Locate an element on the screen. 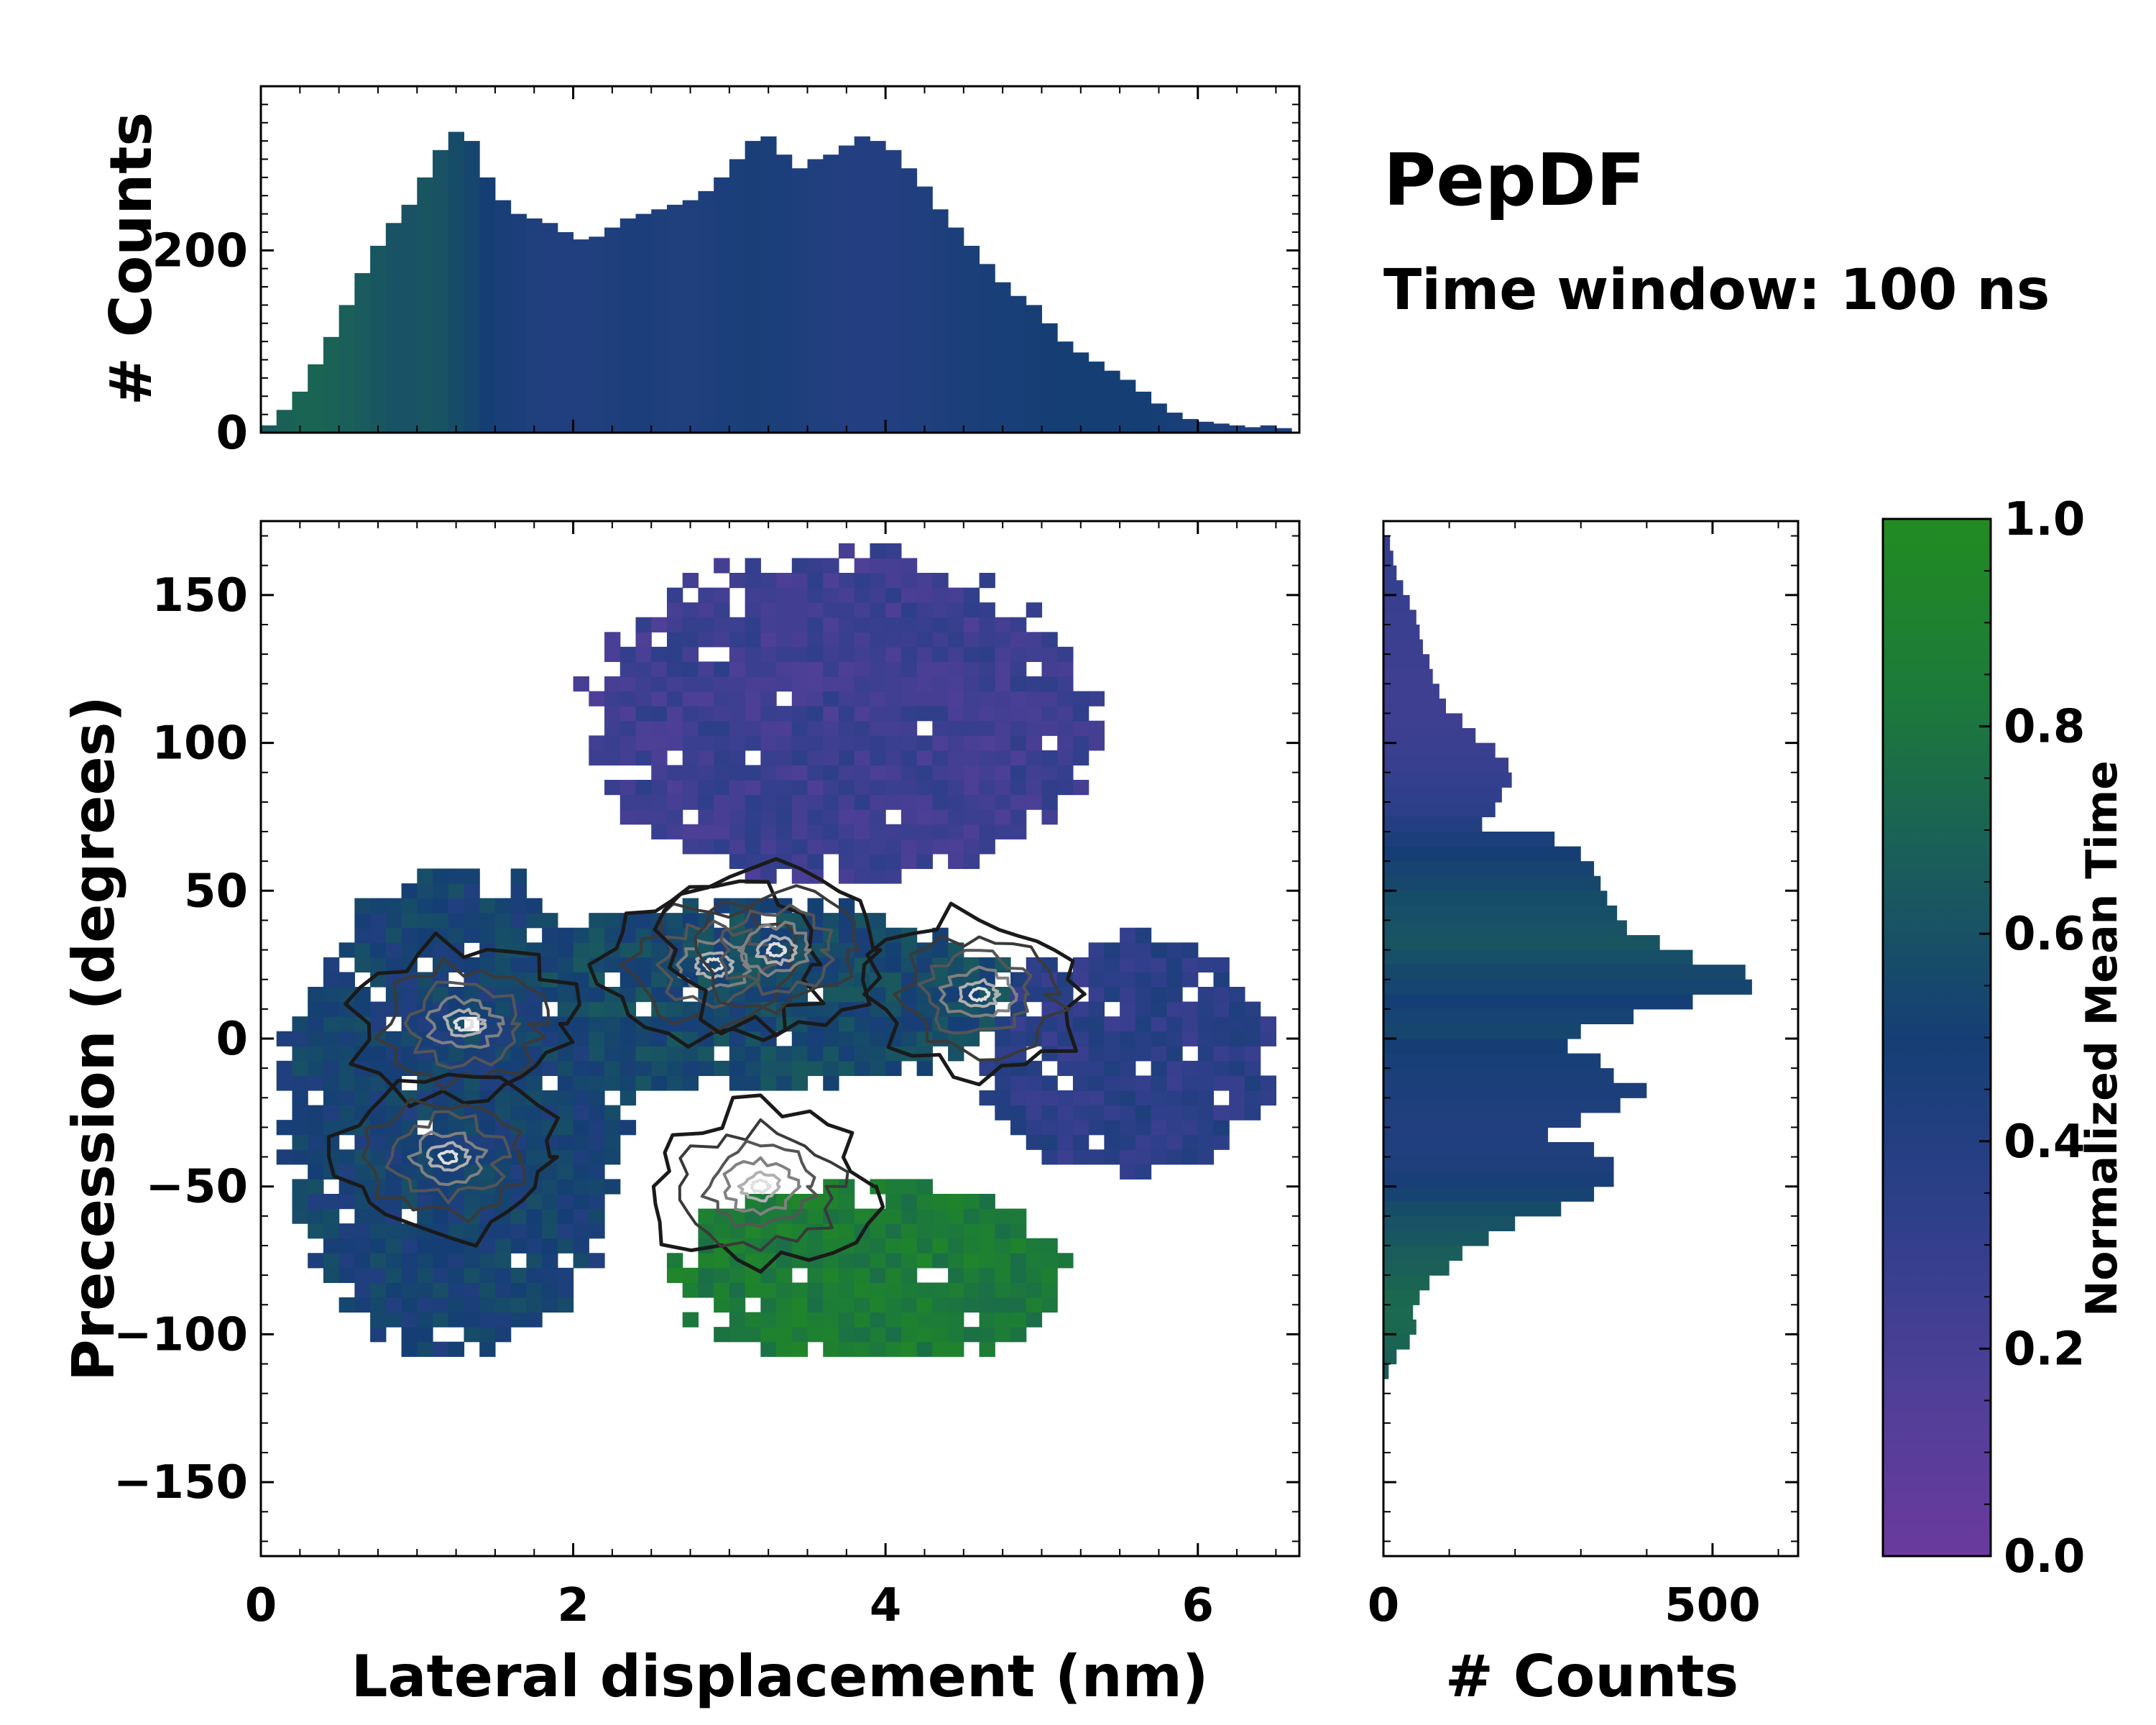 This screenshot has height=1725, width=2156. main-ylabel: Precession (degrees) is located at coordinates (93, 1038).